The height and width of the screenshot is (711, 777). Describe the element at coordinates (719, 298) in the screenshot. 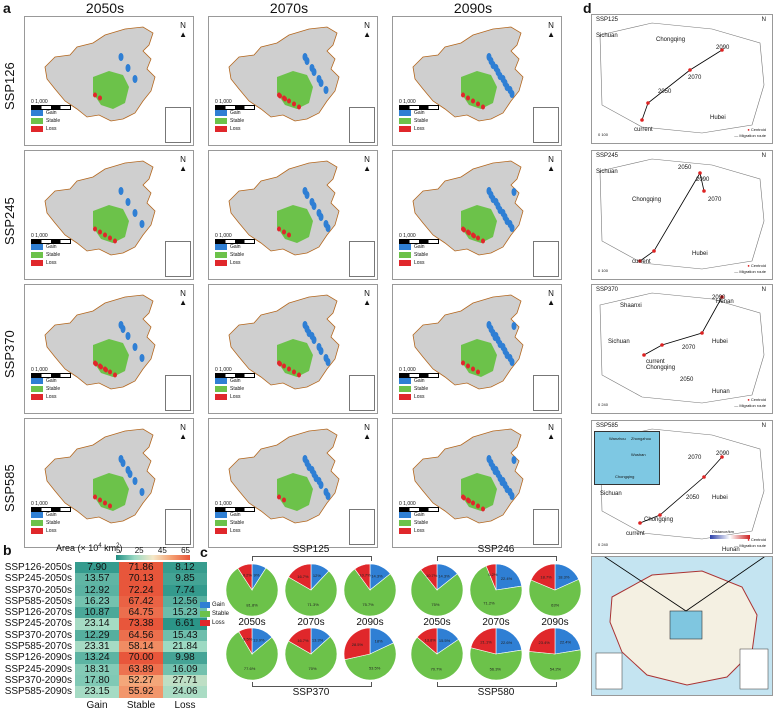

I see `year-label: 2090` at that location.